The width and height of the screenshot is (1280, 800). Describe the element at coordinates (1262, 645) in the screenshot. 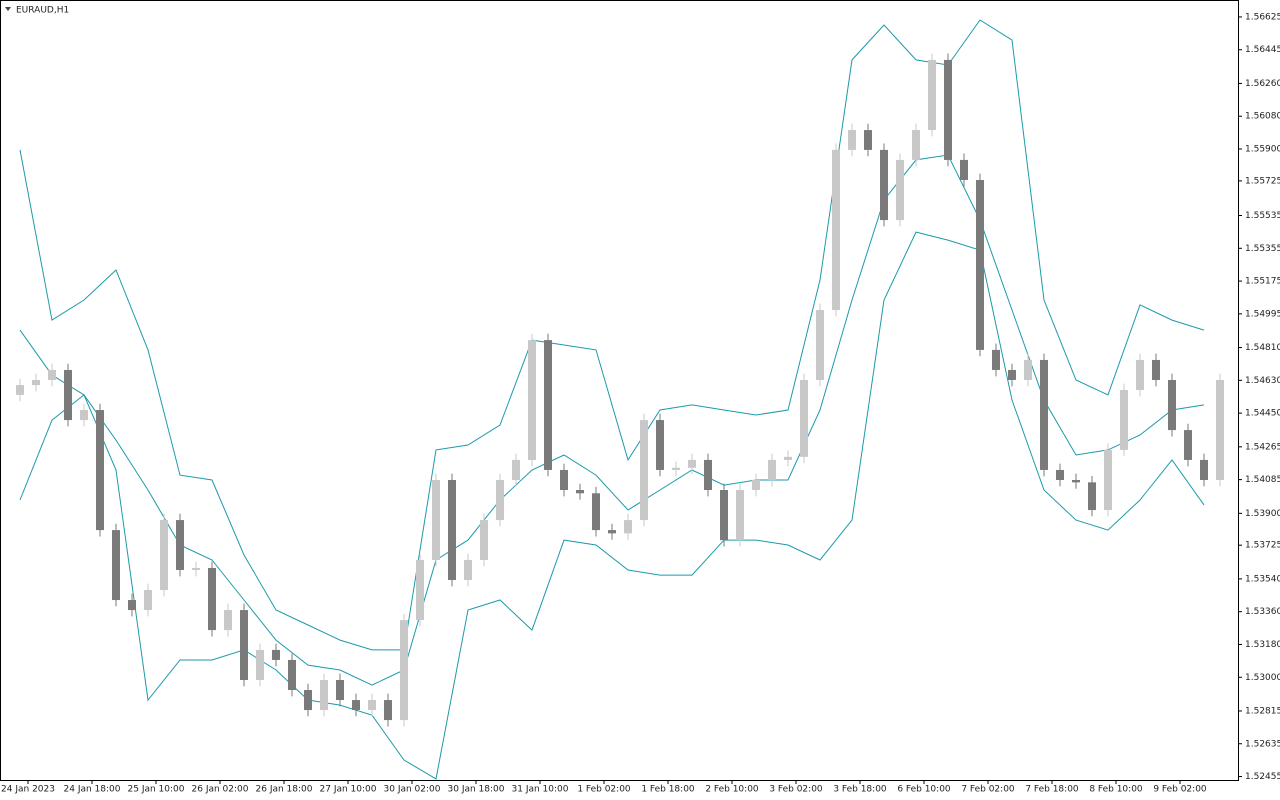

I see `y-tick-label: 1.53180` at that location.